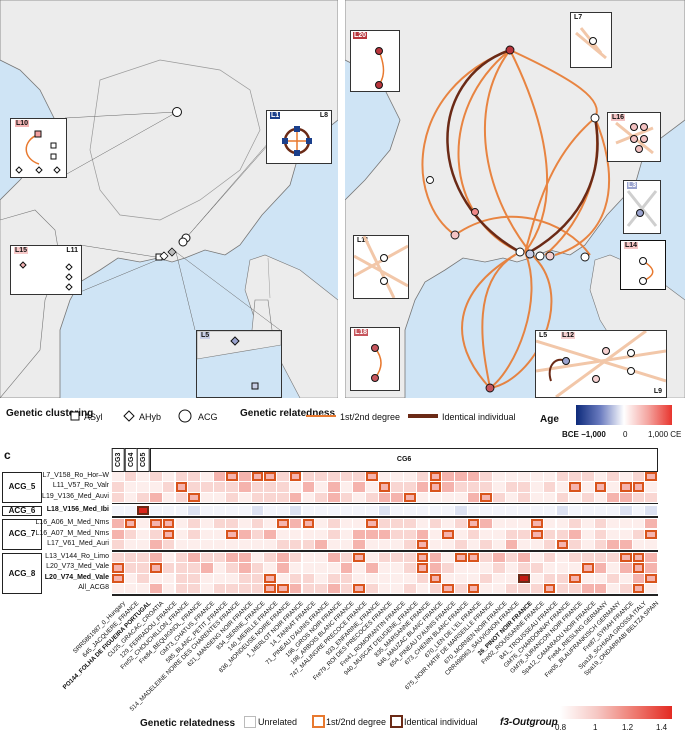  What do you see at coordinates (643, 265) in the screenshot?
I see `inset-l14: L14` at bounding box center [643, 265].